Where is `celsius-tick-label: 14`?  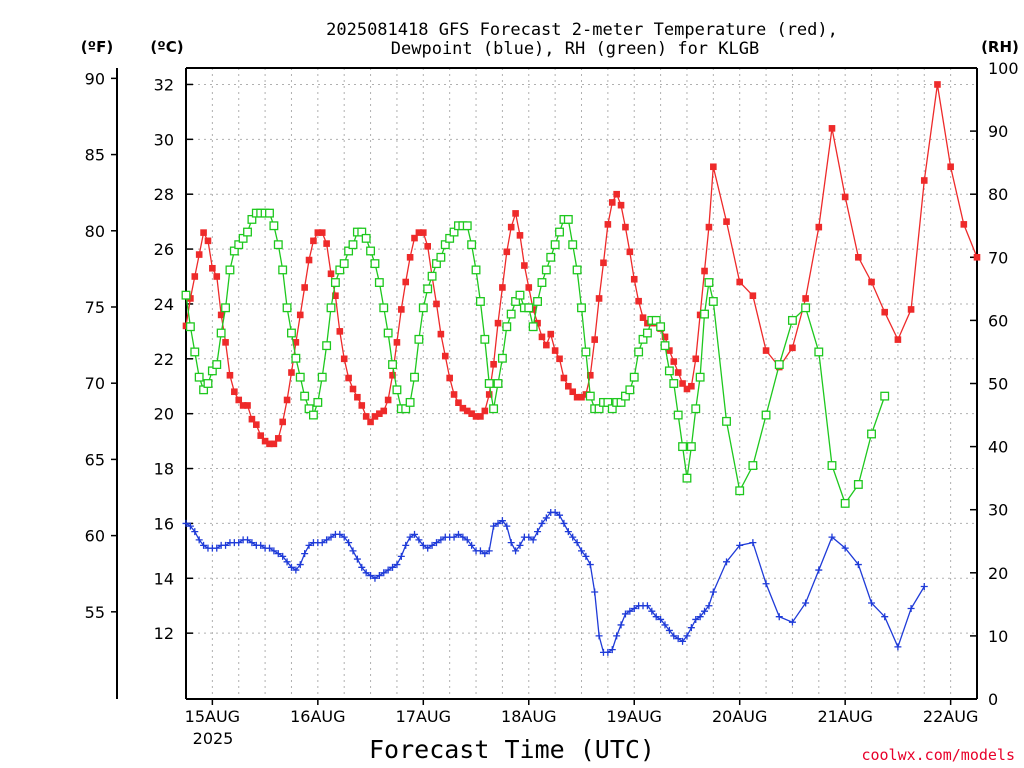 celsius-tick-label: 14 is located at coordinates (164, 578).